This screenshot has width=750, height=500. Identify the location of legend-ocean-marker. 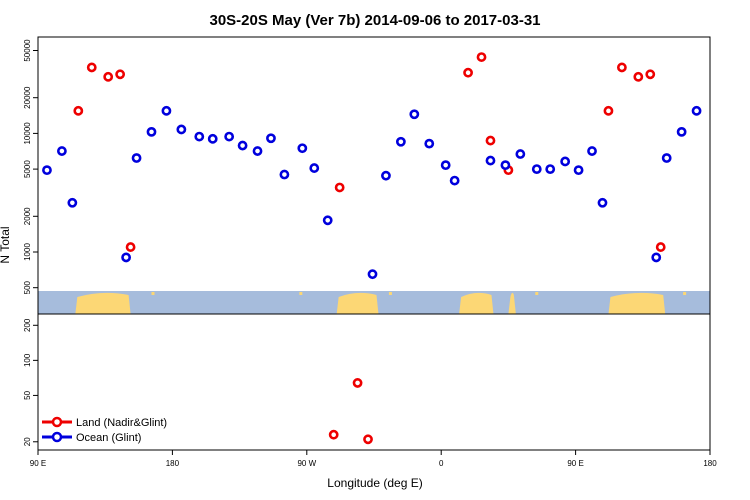
(57, 437).